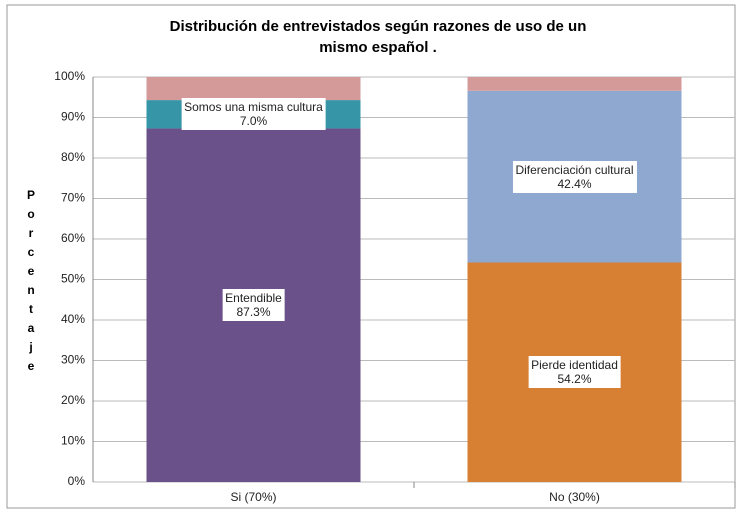 The image size is (737, 510). I want to click on y-tick-label: 60%, so click(73, 238).